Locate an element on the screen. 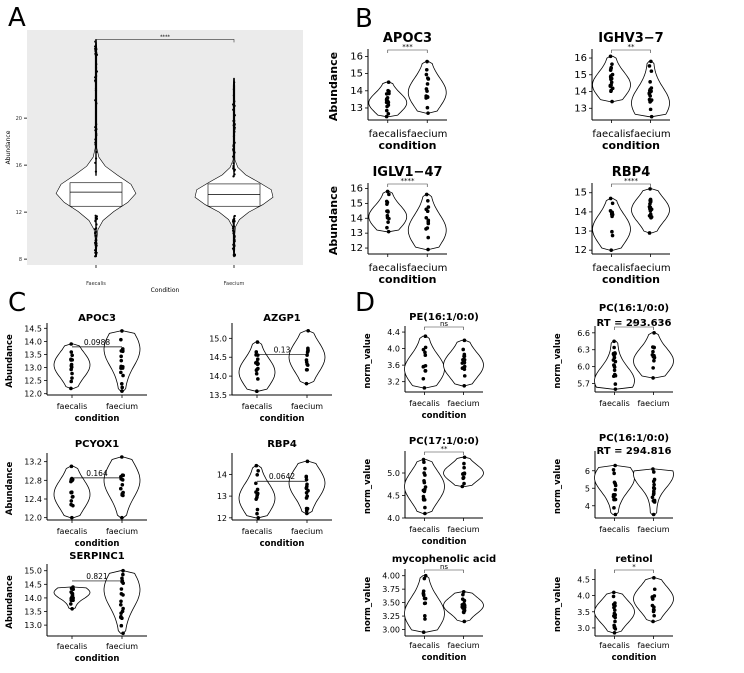 The image size is (744, 673). y-tick-label: 13 is located at coordinates (580, 231).